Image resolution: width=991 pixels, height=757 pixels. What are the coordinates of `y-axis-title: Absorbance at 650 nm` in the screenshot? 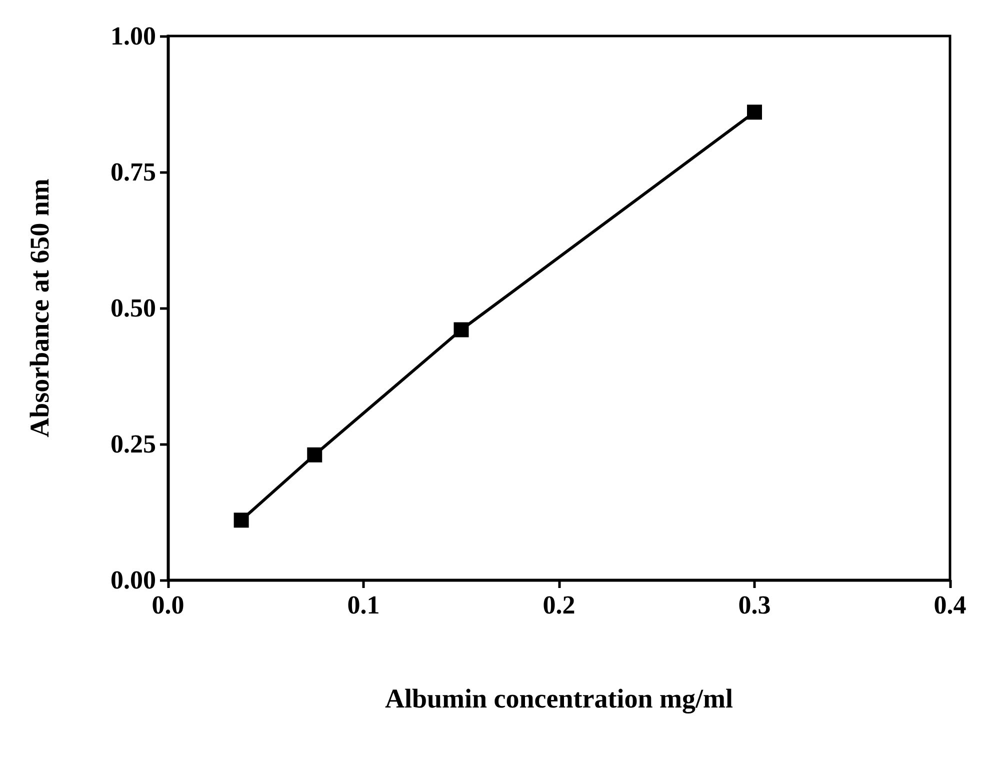 It's located at (39, 308).